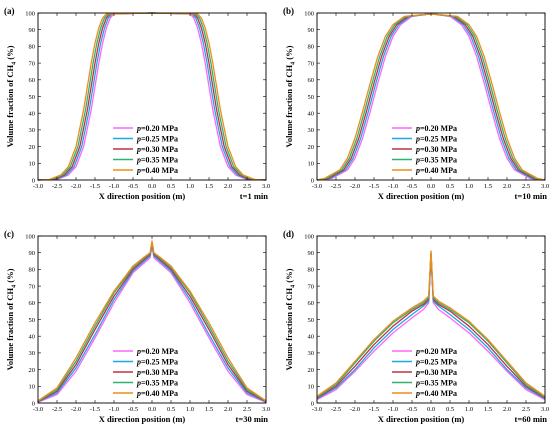 This screenshot has width=550, height=443. Describe the element at coordinates (152, 409) in the screenshot. I see `x-tick-label: 0.0` at that location.